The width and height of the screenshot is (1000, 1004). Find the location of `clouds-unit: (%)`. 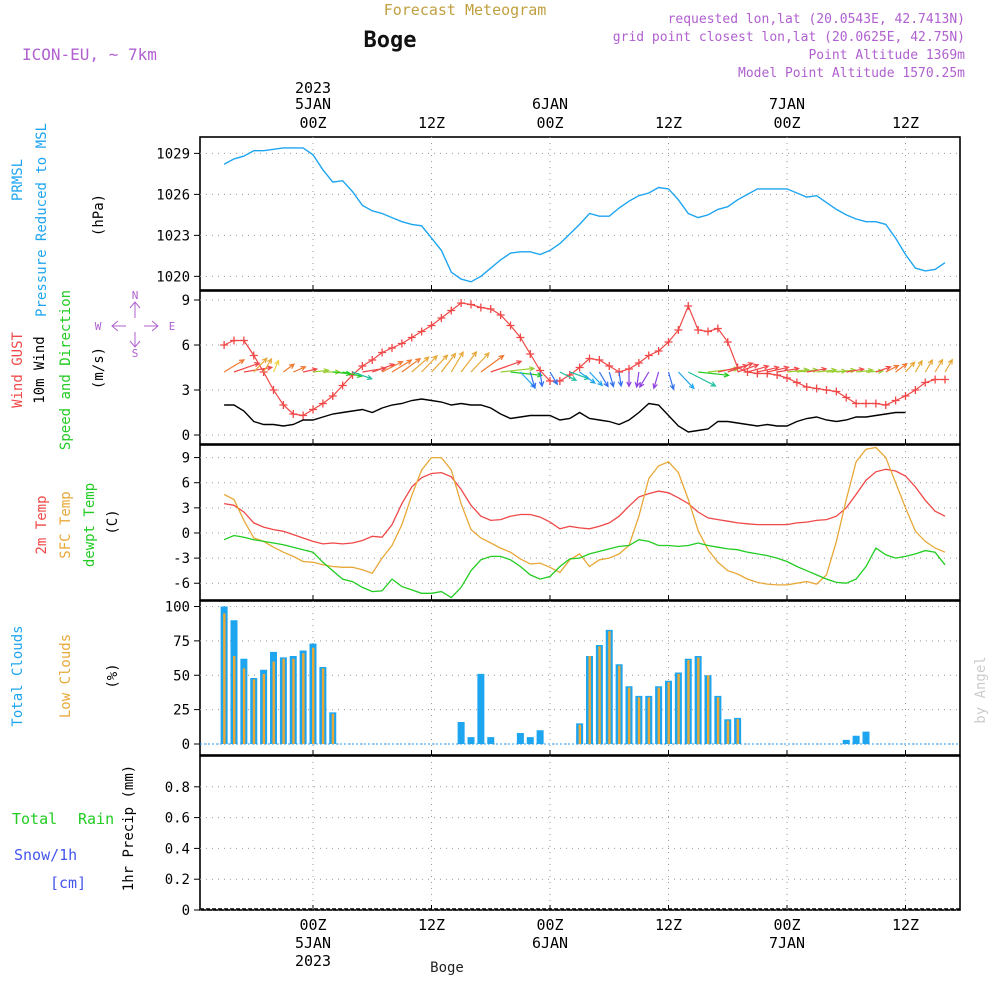

clouds-unit: (%) is located at coordinates (113, 675).